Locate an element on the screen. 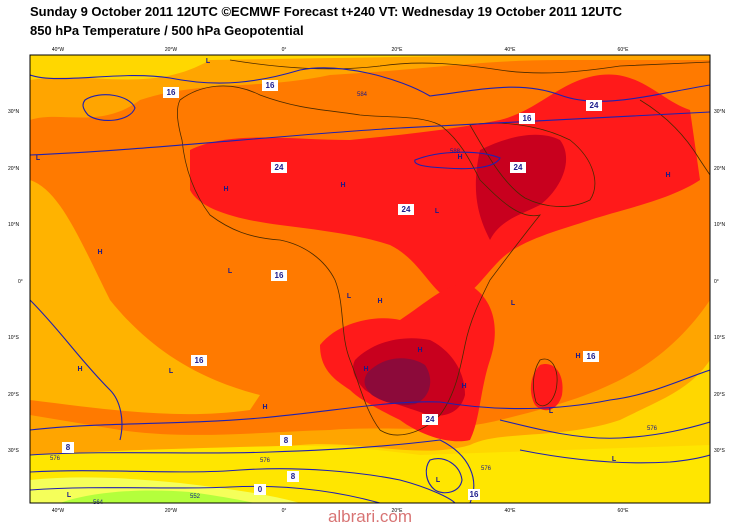  center-18: L is located at coordinates (438, 480).